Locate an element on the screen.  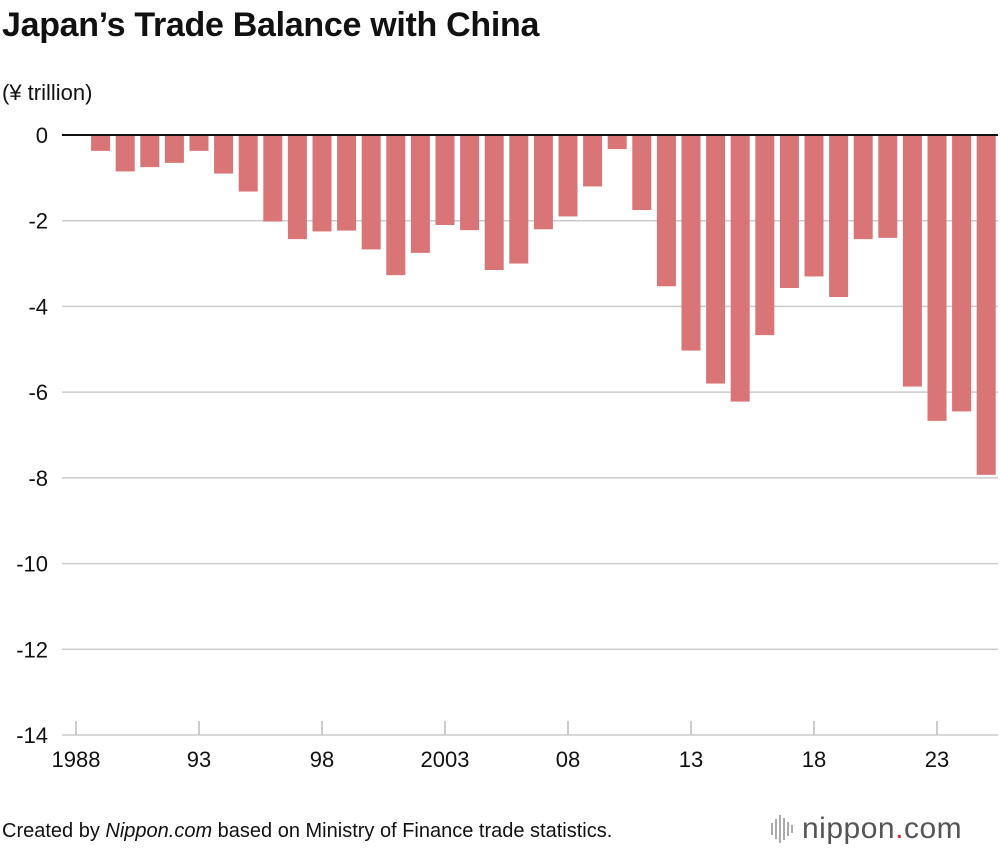
nippon-logo: nippon.com is located at coordinates (866, 829).